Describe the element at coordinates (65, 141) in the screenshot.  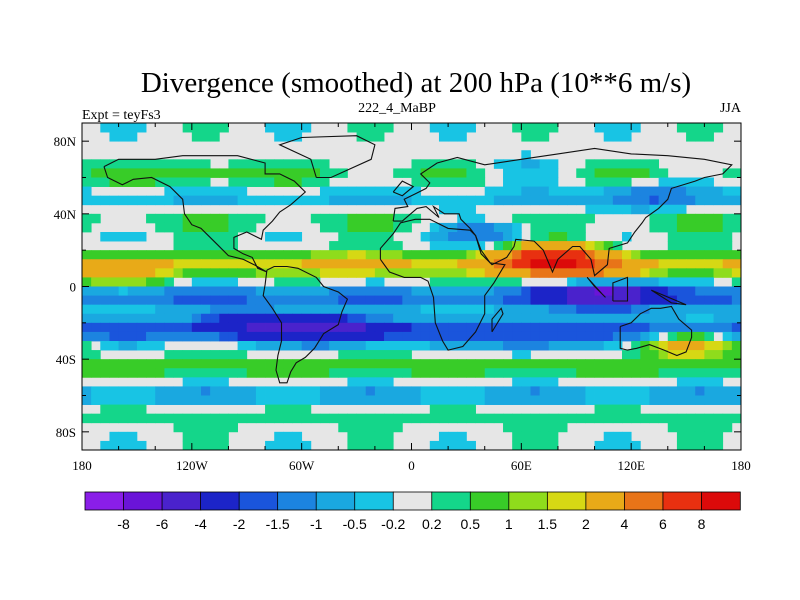
I see `y-tick-label: 80N` at that location.